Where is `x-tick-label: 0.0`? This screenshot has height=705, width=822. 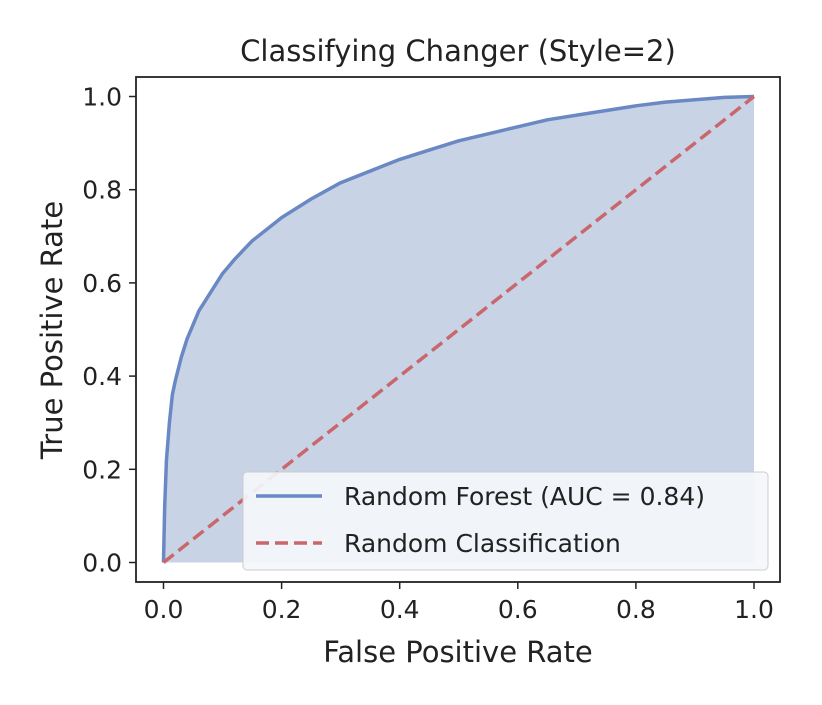 x-tick-label: 0.0 is located at coordinates (164, 609).